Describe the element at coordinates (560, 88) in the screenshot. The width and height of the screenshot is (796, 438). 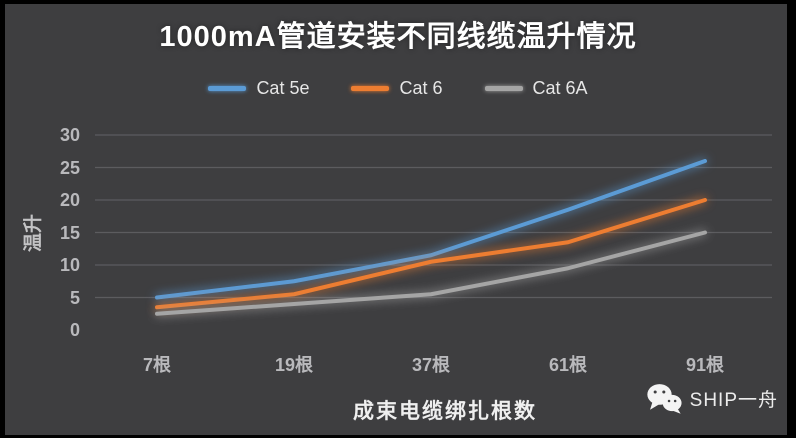
I see `legend-label: Cat 6A` at that location.